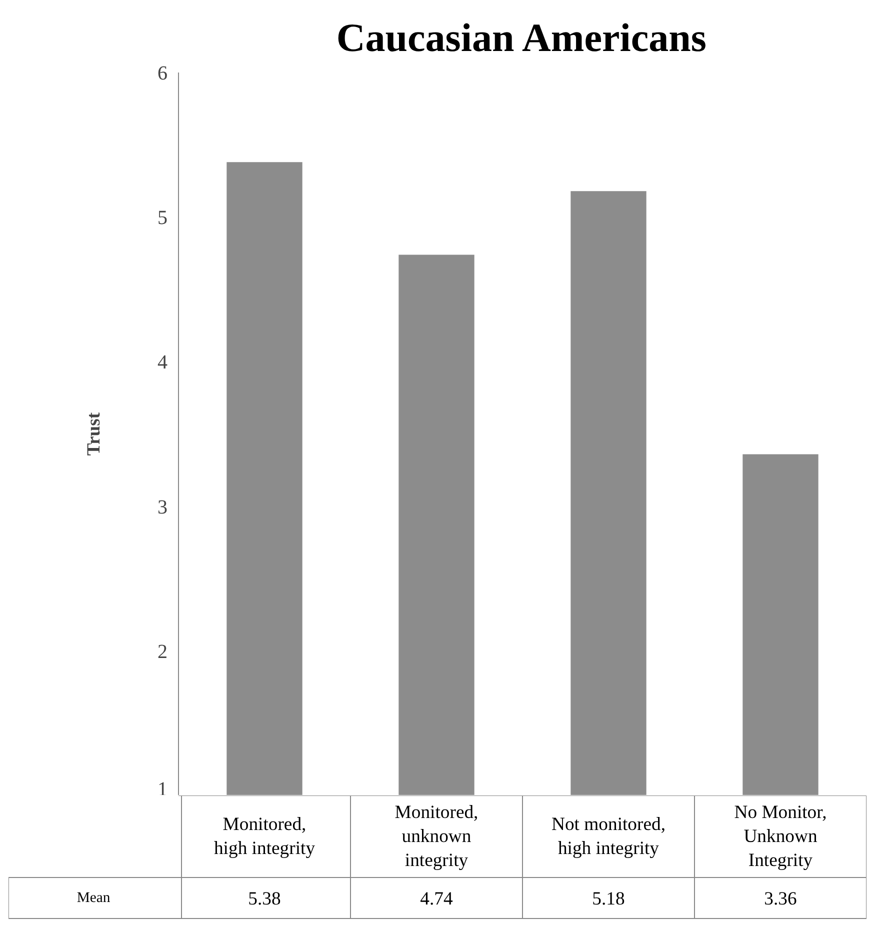  I want to click on x-tick-label: No Monitor, Unknown Integrity, so click(780, 837).